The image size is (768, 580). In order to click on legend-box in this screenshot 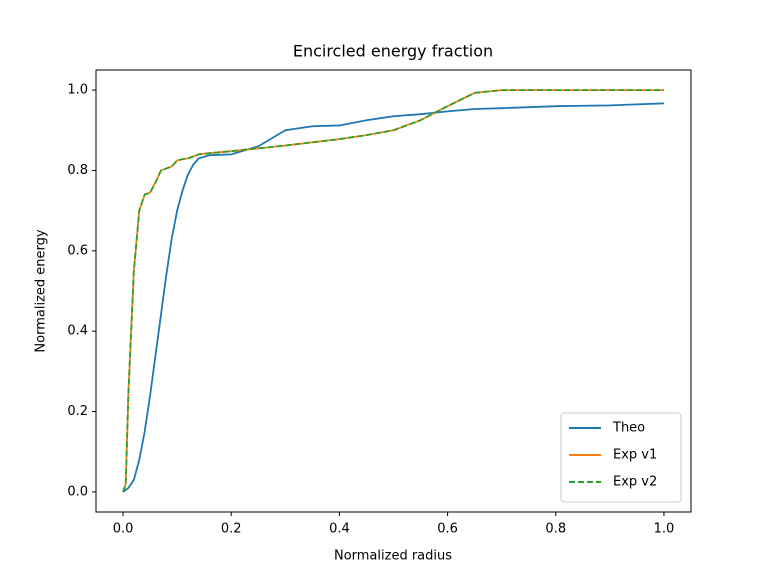, I will do `click(621, 457)`.